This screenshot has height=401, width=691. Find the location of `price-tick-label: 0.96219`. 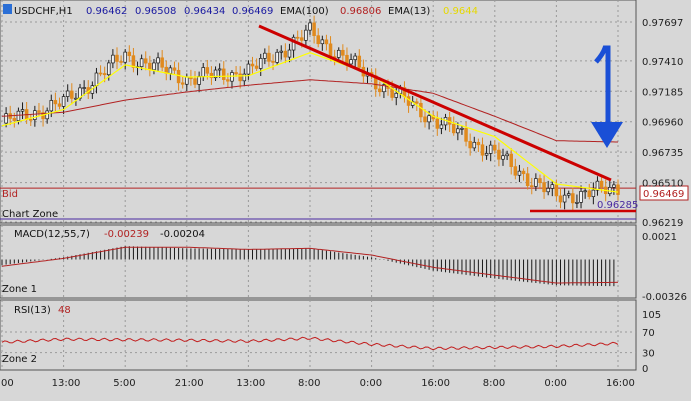

price-tick-label: 0.96219 is located at coordinates (662, 223).